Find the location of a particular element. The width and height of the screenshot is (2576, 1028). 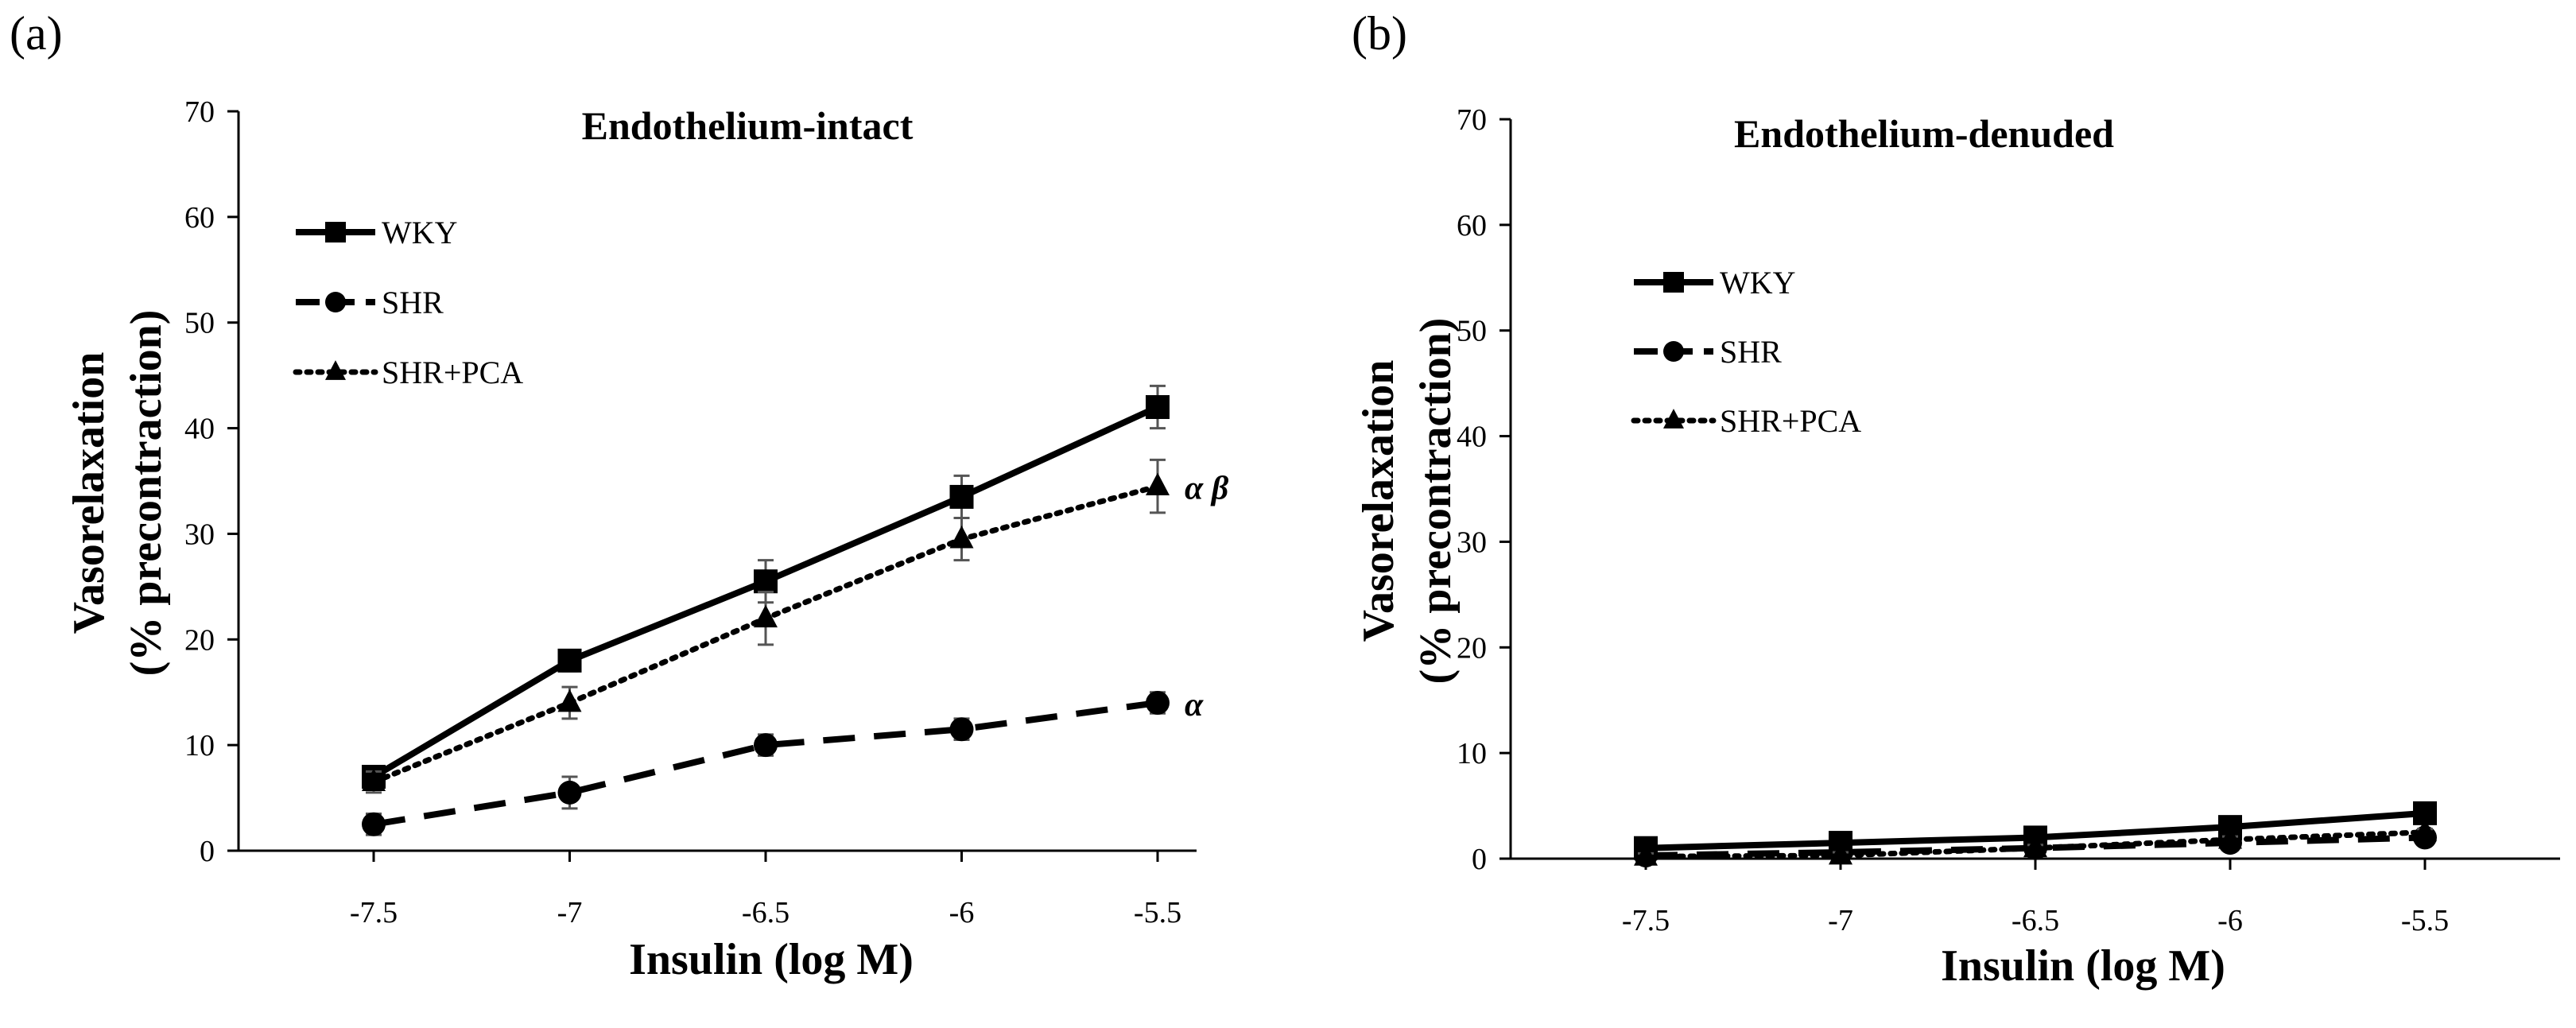

panel-label: (b) is located at coordinates (1379, 33).